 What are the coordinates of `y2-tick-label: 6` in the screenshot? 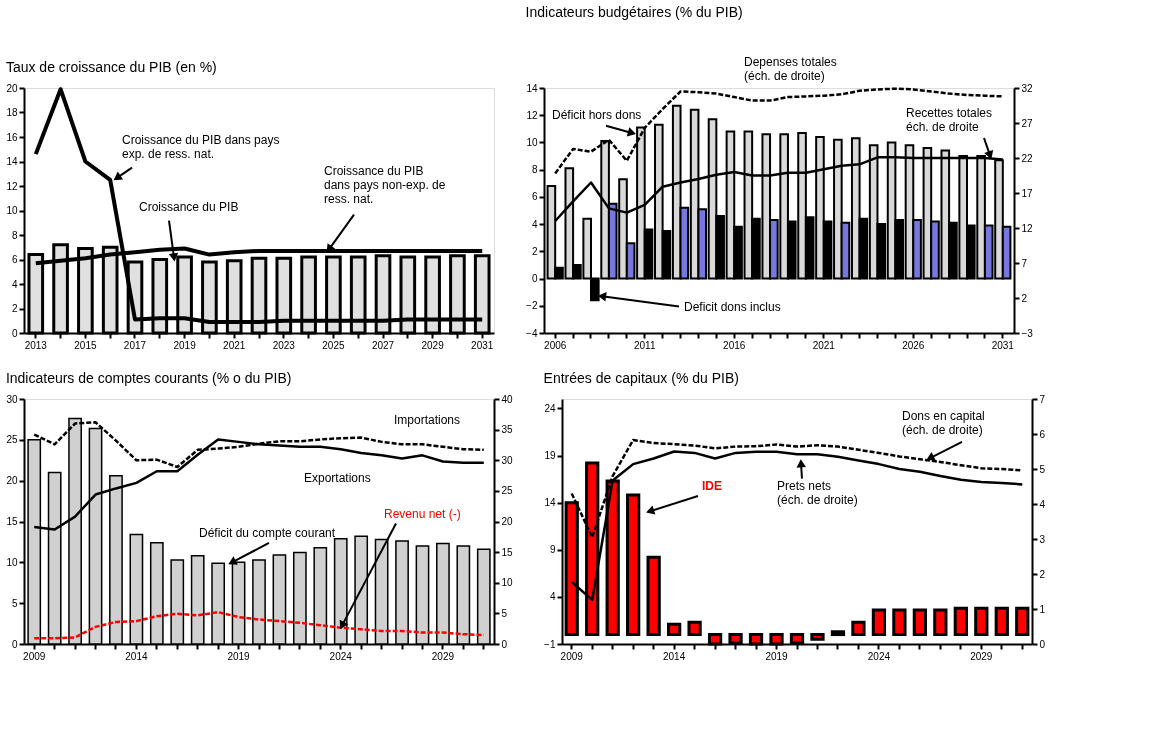 It's located at (1042, 434).